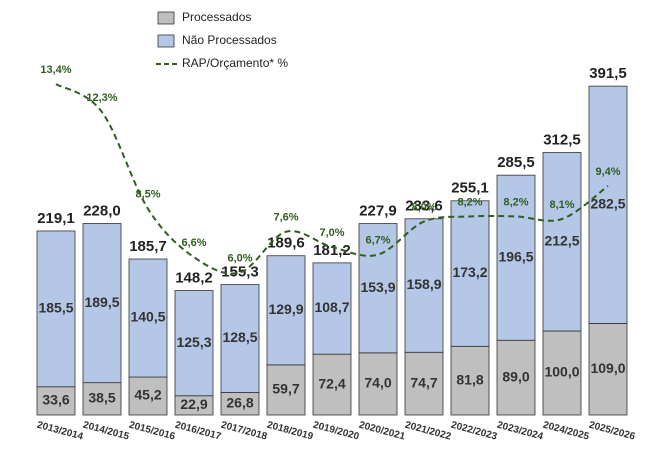  Describe the element at coordinates (60, 431) in the screenshot. I see `x-tick-label: 2013/2014` at that location.